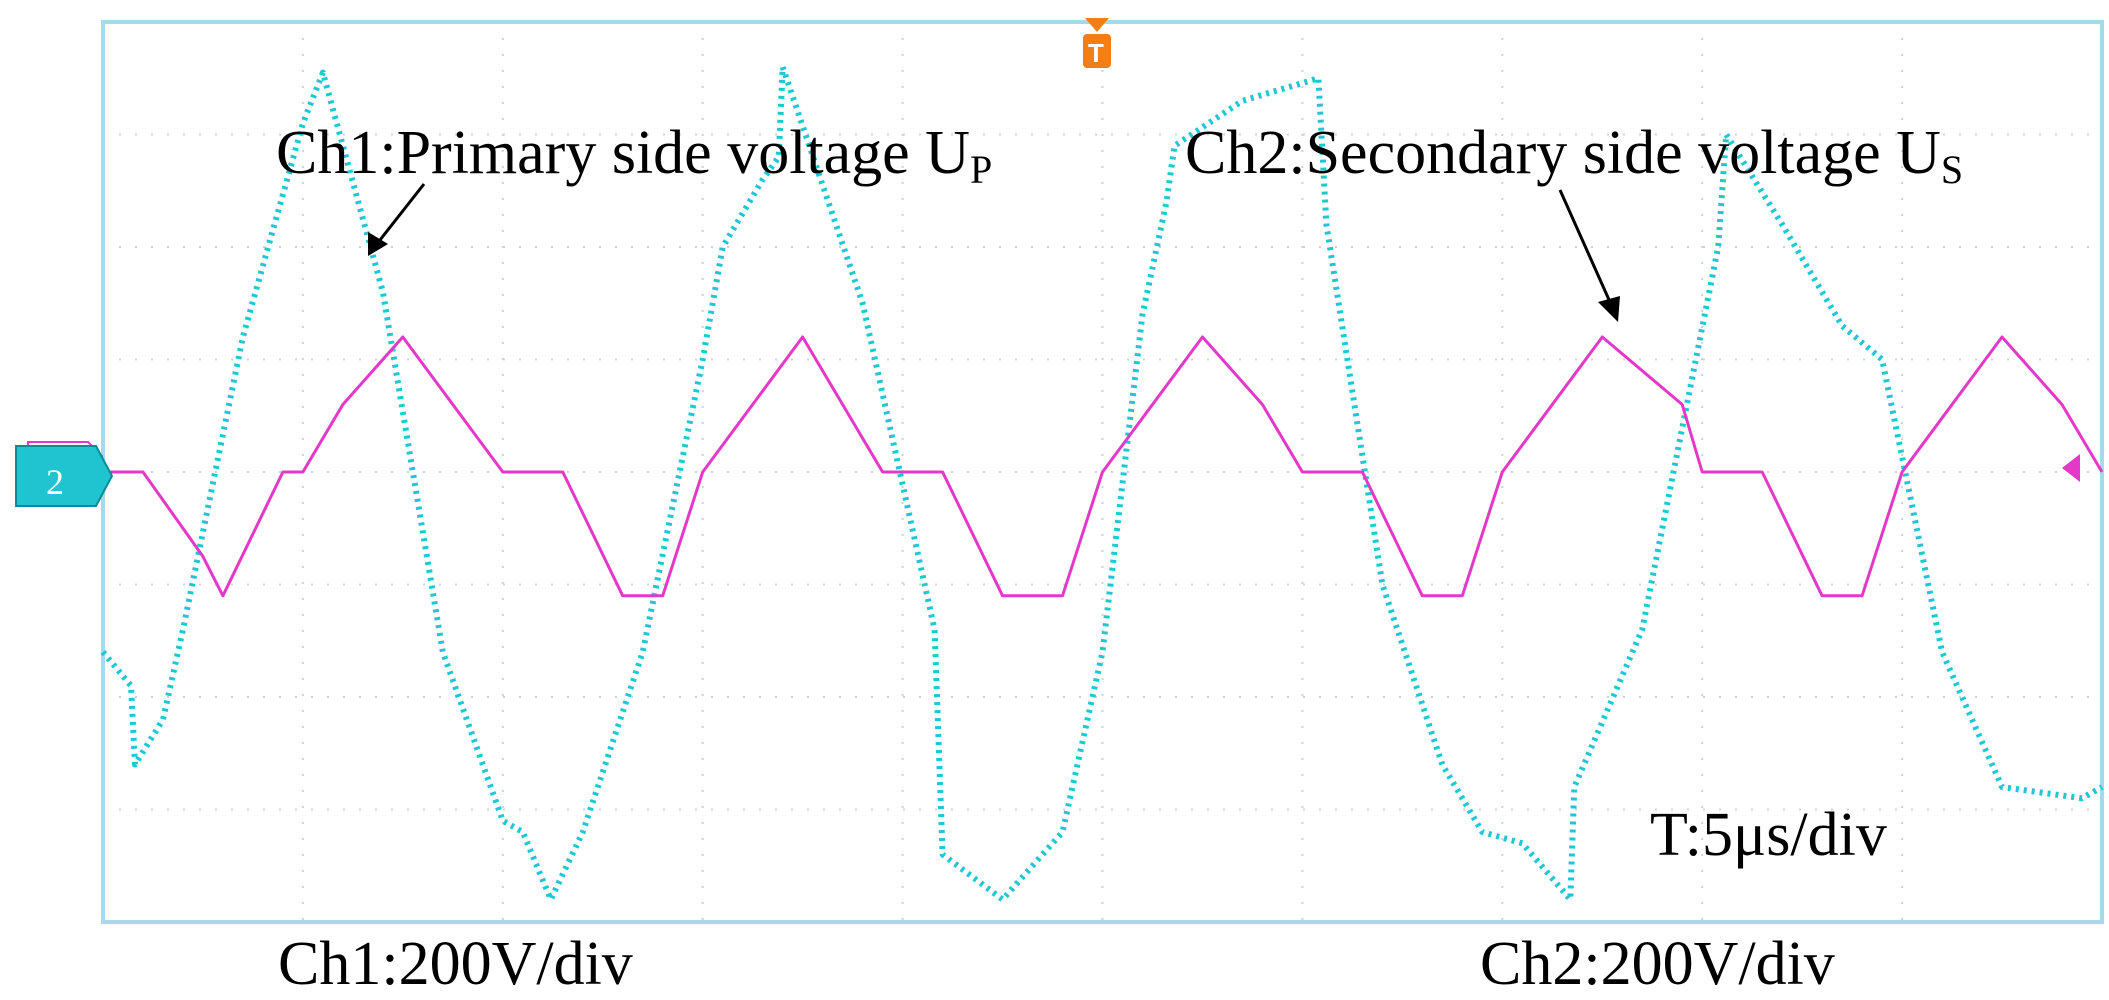 Image resolution: width=2109 pixels, height=1000 pixels. What do you see at coordinates (1657, 964) in the screenshot?
I see `ch2-scale-label: Ch2:200V/div` at bounding box center [1657, 964].